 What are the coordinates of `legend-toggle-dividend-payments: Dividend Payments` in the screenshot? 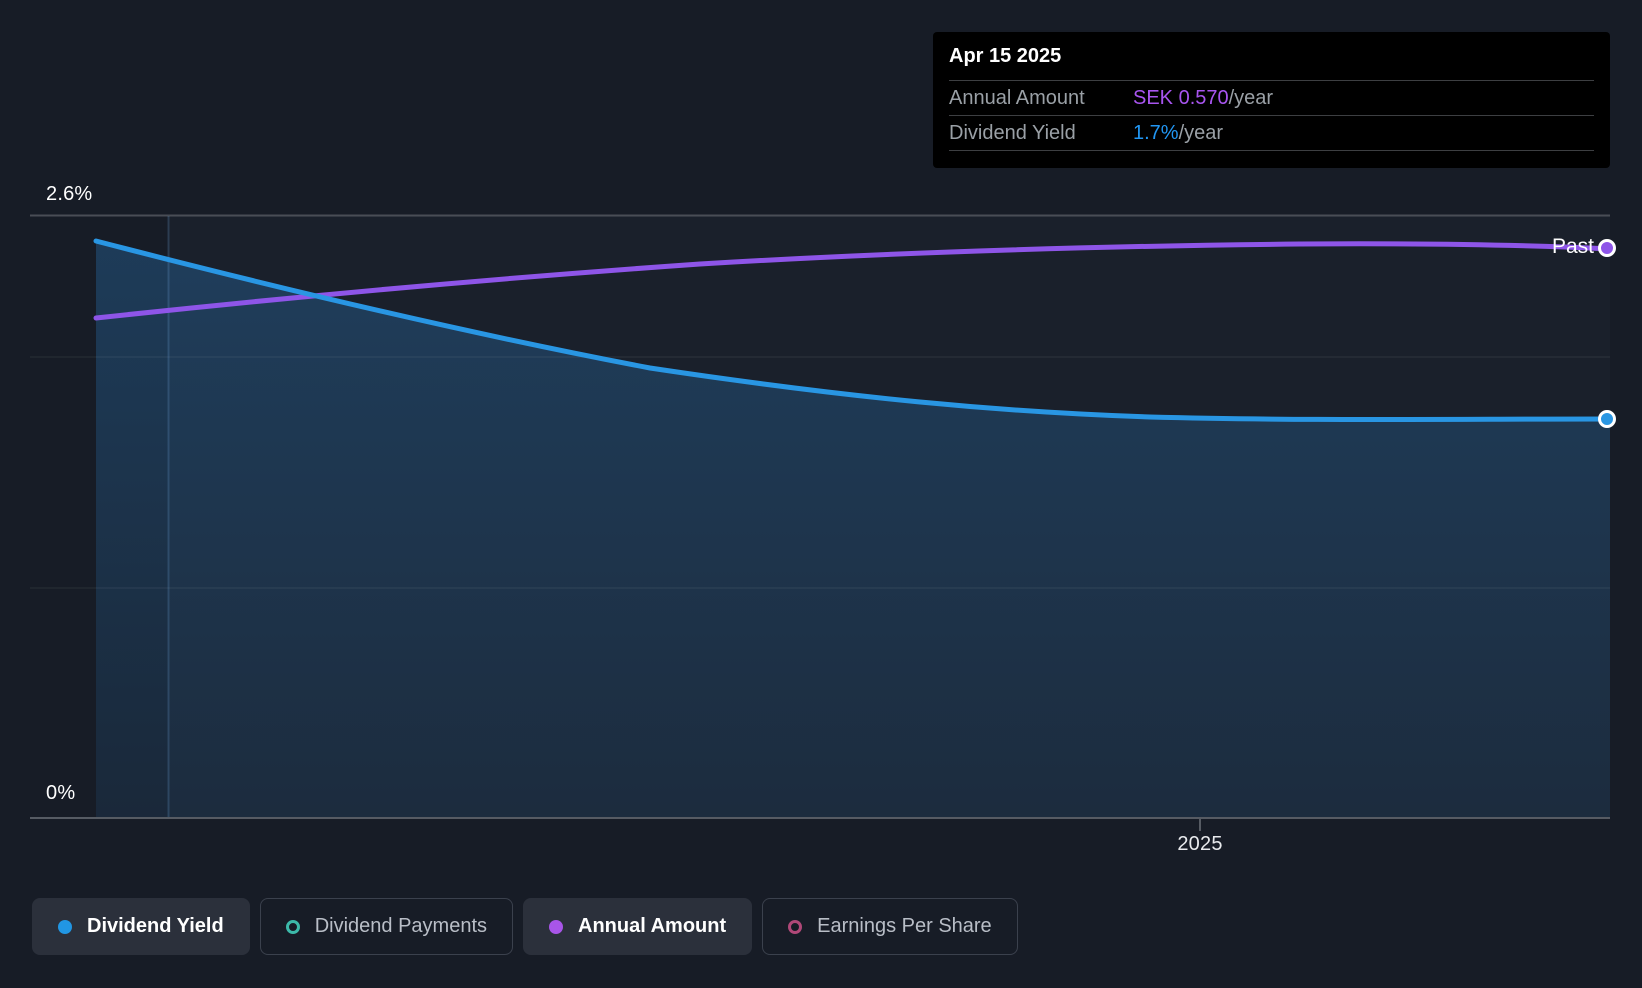 It's located at (386, 926).